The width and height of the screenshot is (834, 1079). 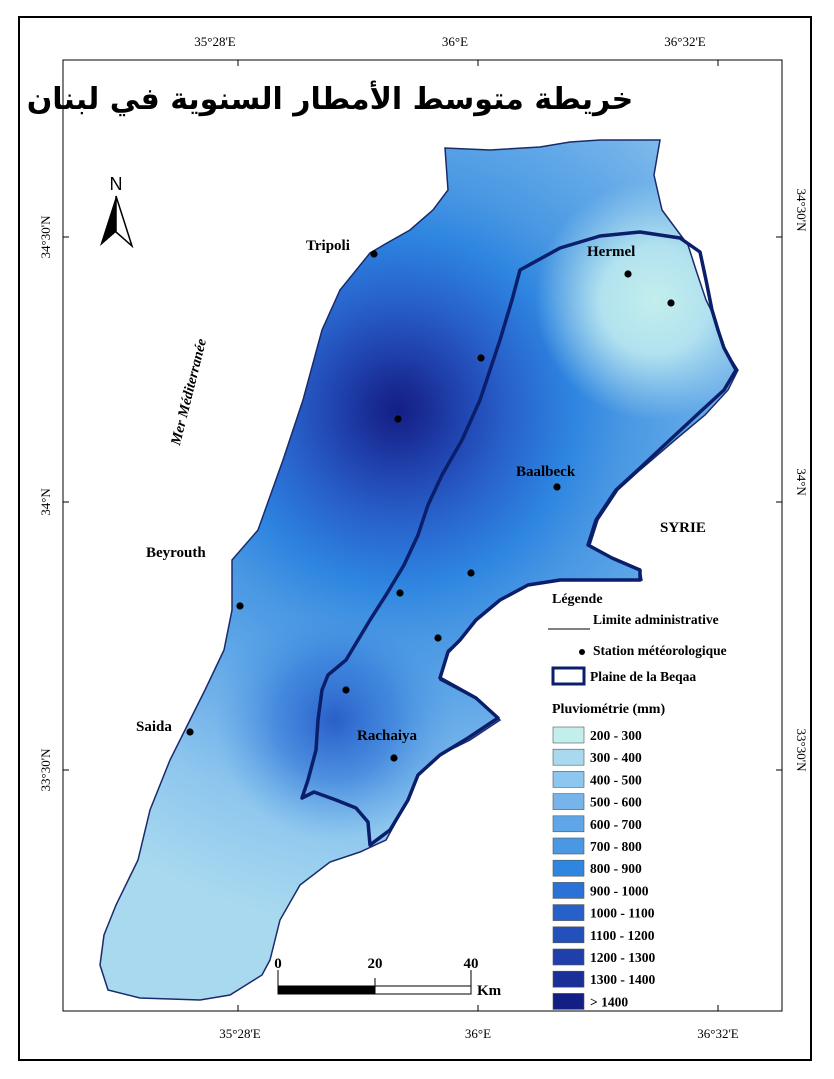 What do you see at coordinates (240, 606) in the screenshot?
I see `station-beyrouth` at bounding box center [240, 606].